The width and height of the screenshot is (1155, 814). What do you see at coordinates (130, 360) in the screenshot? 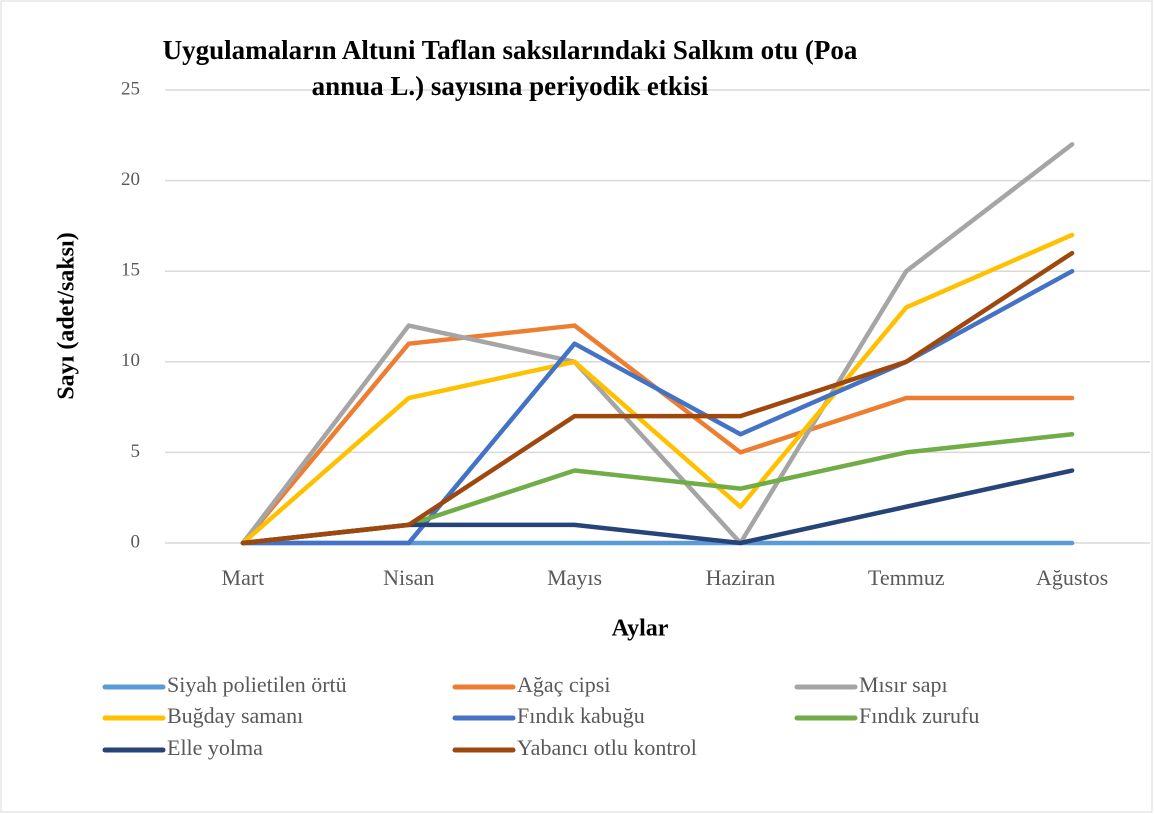
I see `y-tick-label: 10` at bounding box center [130, 360].